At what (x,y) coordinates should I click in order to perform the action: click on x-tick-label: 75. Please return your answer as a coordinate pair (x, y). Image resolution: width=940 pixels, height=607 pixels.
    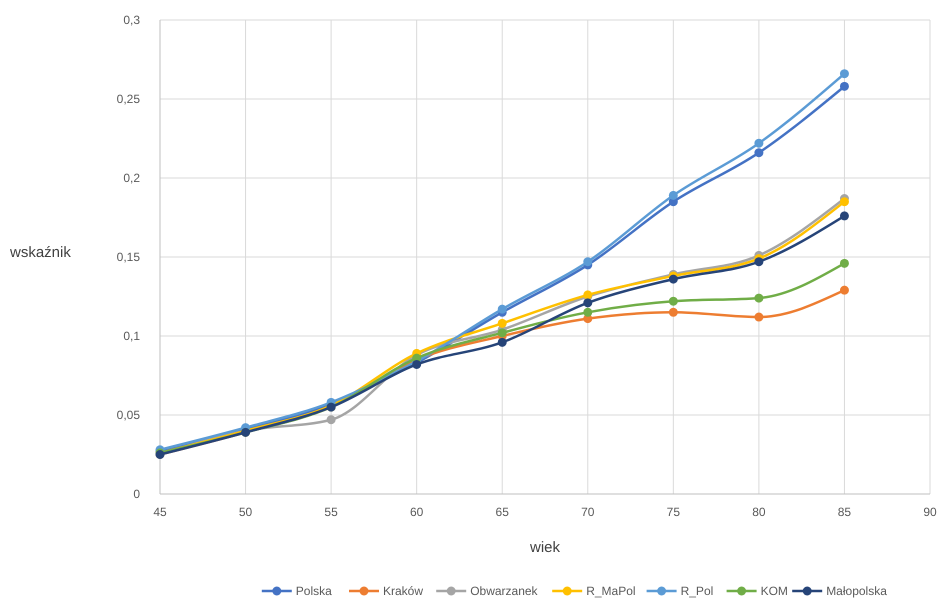
    Looking at the image, I should click on (673, 512).